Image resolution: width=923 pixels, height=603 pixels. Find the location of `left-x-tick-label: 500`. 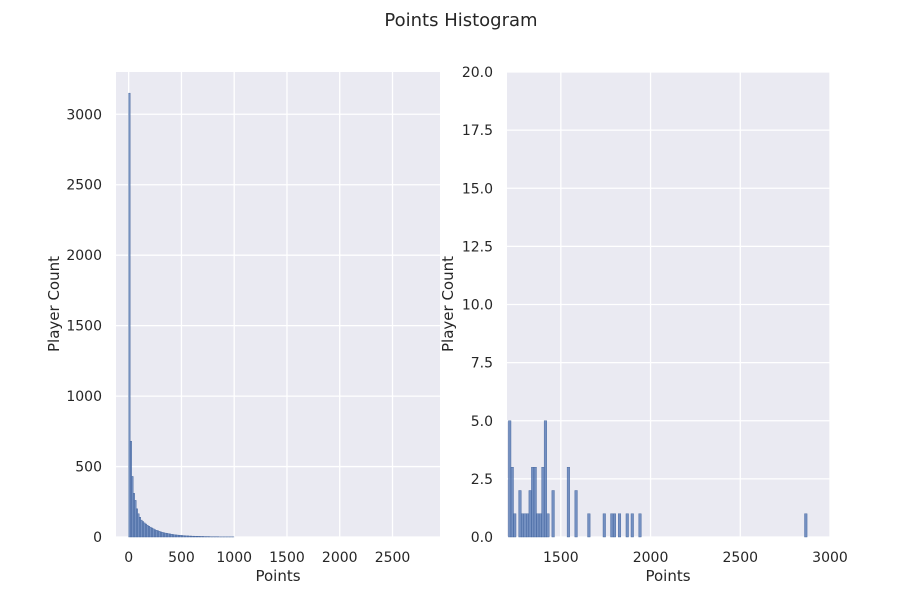

left-x-tick-label: 500 is located at coordinates (181, 558).